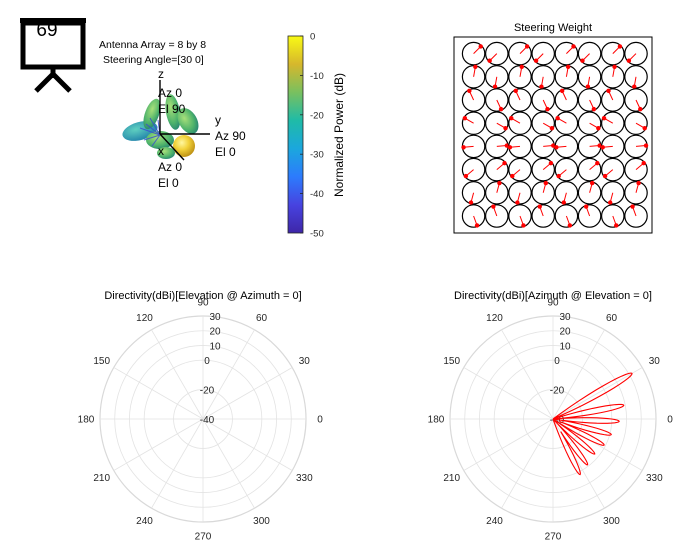 The height and width of the screenshot is (546, 692). Describe the element at coordinates (655, 361) in the screenshot. I see `polar-angle-label: 30` at that location.